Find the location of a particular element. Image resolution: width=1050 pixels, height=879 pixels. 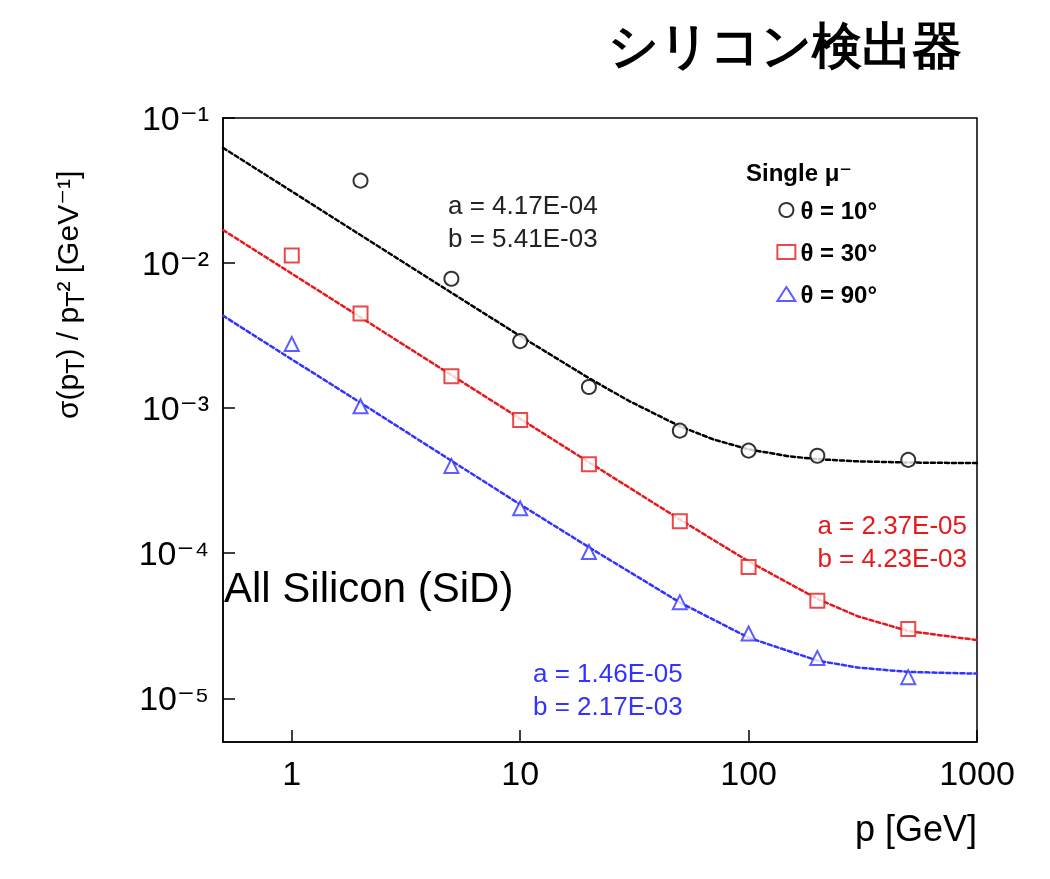

y-tick-label: 10⁻⁵ is located at coordinates (174, 698).